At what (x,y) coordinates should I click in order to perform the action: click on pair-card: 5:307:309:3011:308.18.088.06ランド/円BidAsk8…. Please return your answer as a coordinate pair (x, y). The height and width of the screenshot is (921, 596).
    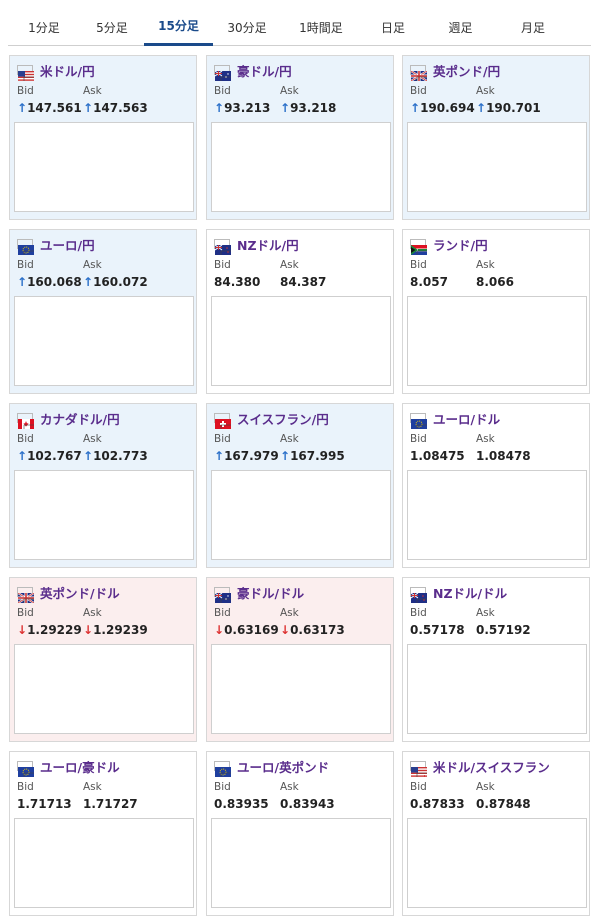
    Looking at the image, I should click on (496, 311).